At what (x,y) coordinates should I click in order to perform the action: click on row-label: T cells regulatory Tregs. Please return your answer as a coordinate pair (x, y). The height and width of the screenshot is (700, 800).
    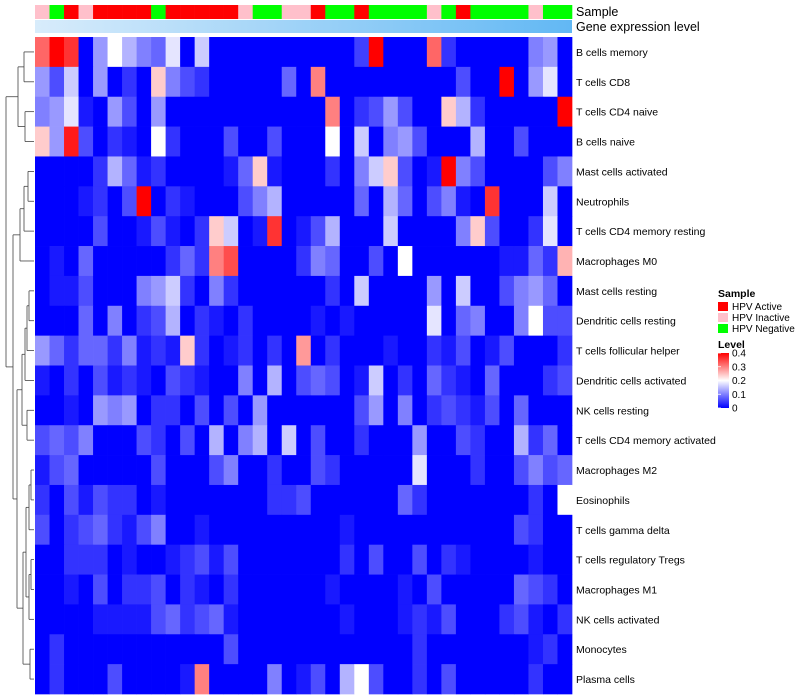
    Looking at the image, I should click on (630, 561).